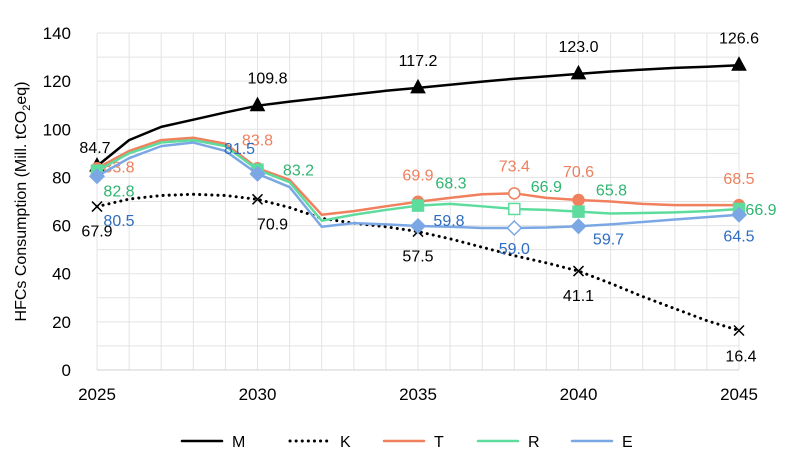 Image resolution: width=786 pixels, height=466 pixels. Describe the element at coordinates (57, 81) in the screenshot. I see `y-tick-label: 120` at that location.